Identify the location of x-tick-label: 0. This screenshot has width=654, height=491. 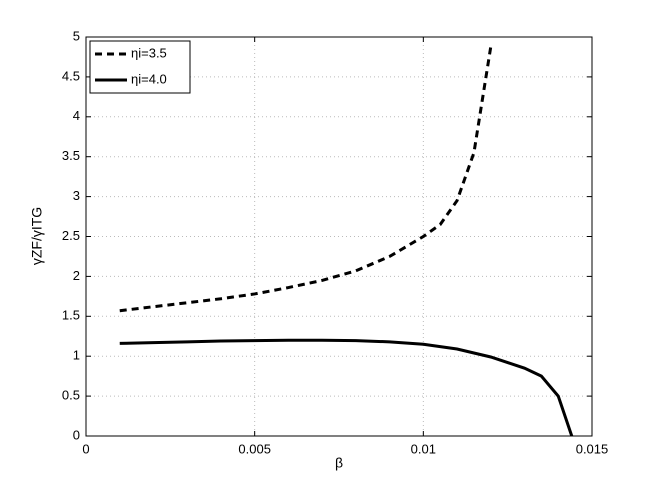
(85, 448).